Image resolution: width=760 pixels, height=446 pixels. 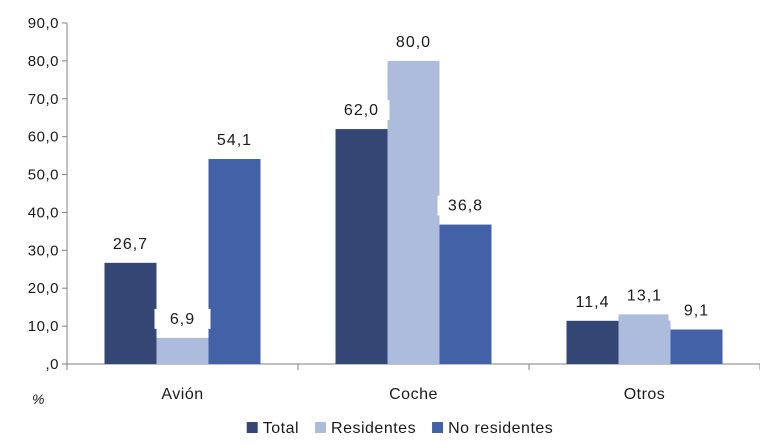 What do you see at coordinates (413, 394) in the screenshot?
I see `x-category-label: Coche` at bounding box center [413, 394].